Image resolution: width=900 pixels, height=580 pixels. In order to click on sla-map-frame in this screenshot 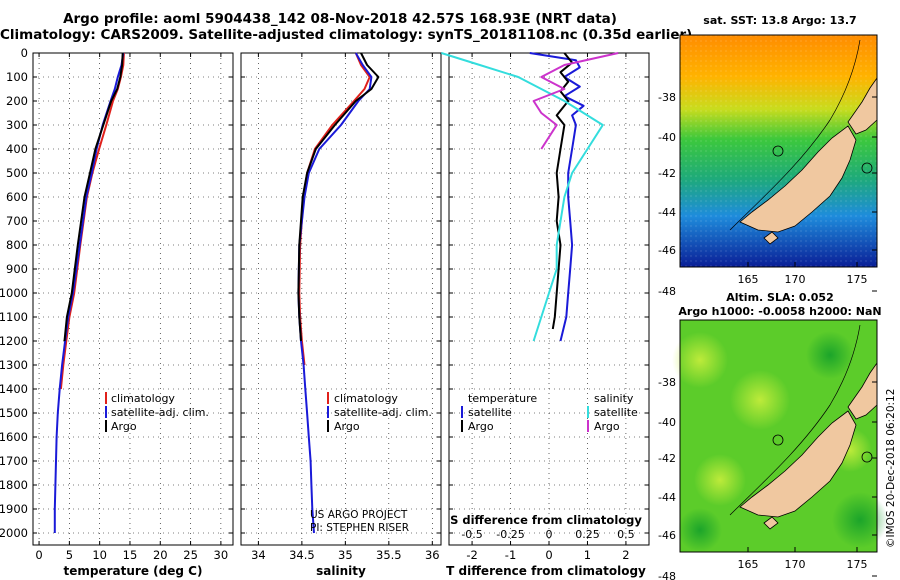, I will do `click(778, 436)`.